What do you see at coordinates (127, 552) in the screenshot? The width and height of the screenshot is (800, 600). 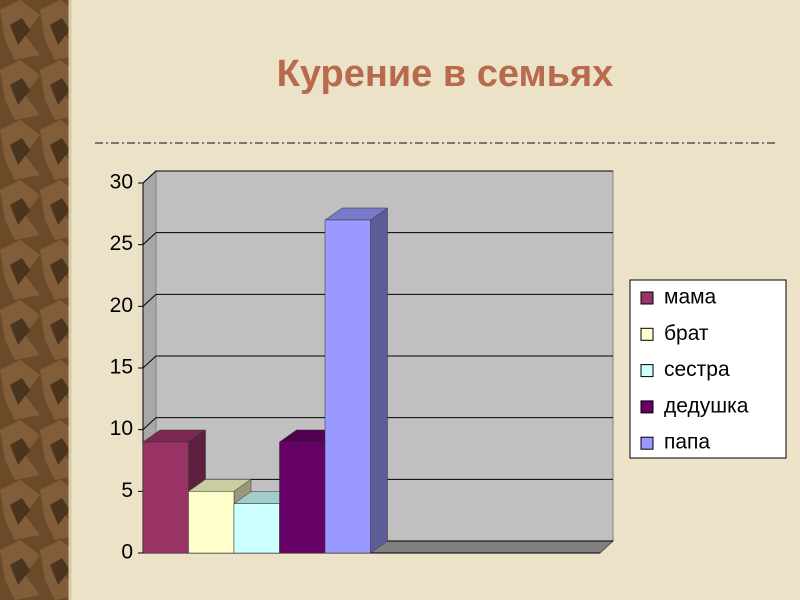 I see `y-tick-label: 0` at bounding box center [127, 552].